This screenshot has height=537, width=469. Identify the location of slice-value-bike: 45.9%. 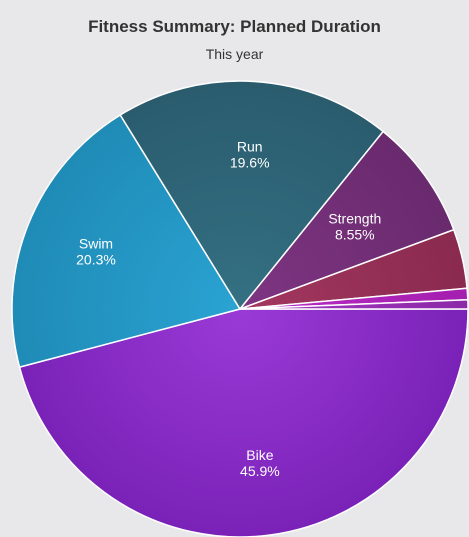
(260, 471).